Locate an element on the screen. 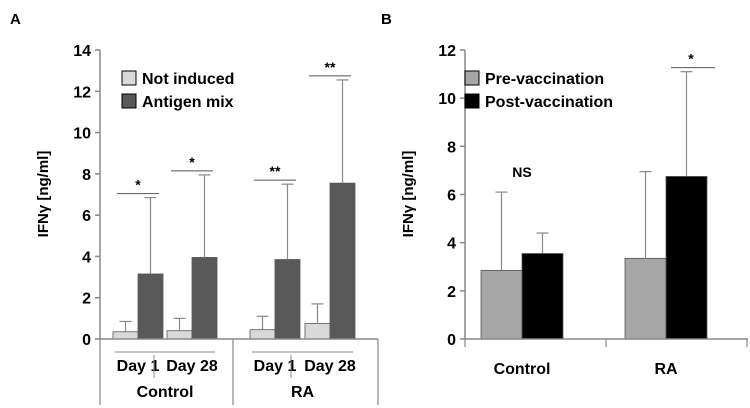 The width and height of the screenshot is (750, 408). panel-a-x-group-label: RA is located at coordinates (303, 392).